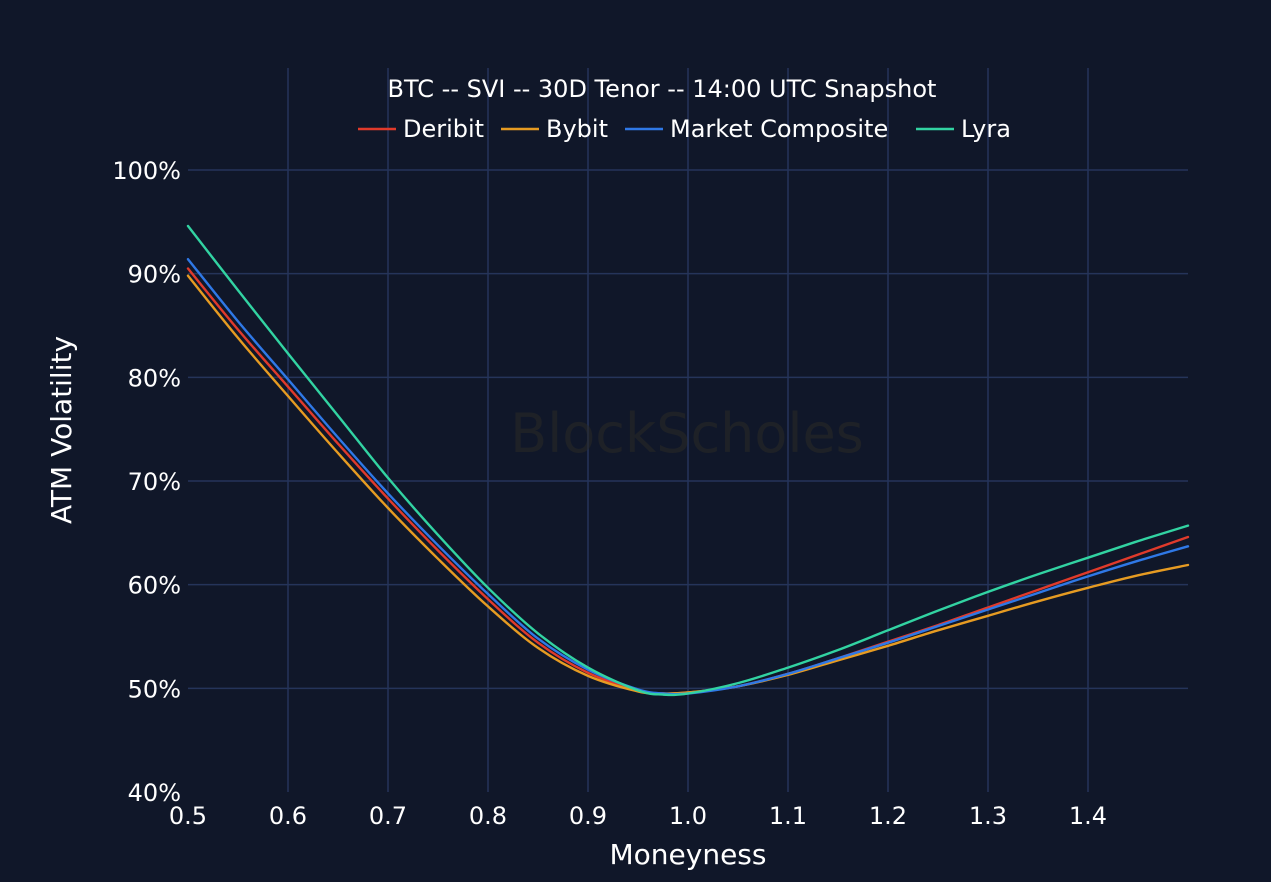 This screenshot has width=1271, height=882. Describe the element at coordinates (488, 816) in the screenshot. I see `x-tick-label: 0.8` at that location.